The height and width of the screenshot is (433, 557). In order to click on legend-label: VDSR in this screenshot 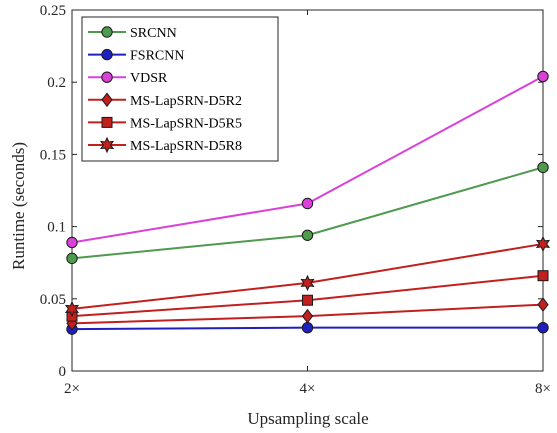, I will do `click(149, 78)`.